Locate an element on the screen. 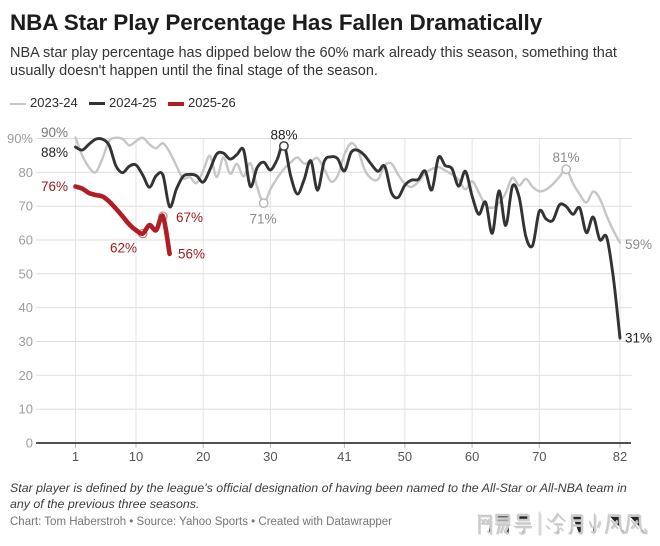 The height and width of the screenshot is (546, 660). svg-text: 0 is located at coordinates (29, 443).